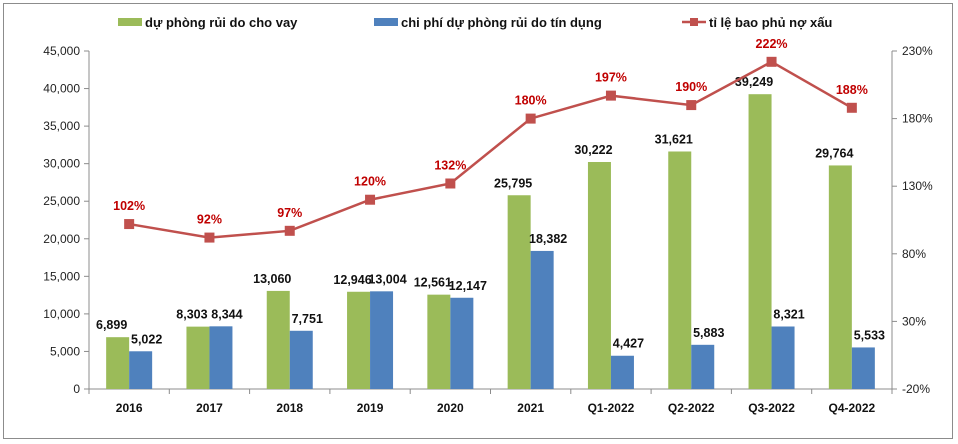  I want to click on x-axis-tick-label: 2021, so click(530, 408).